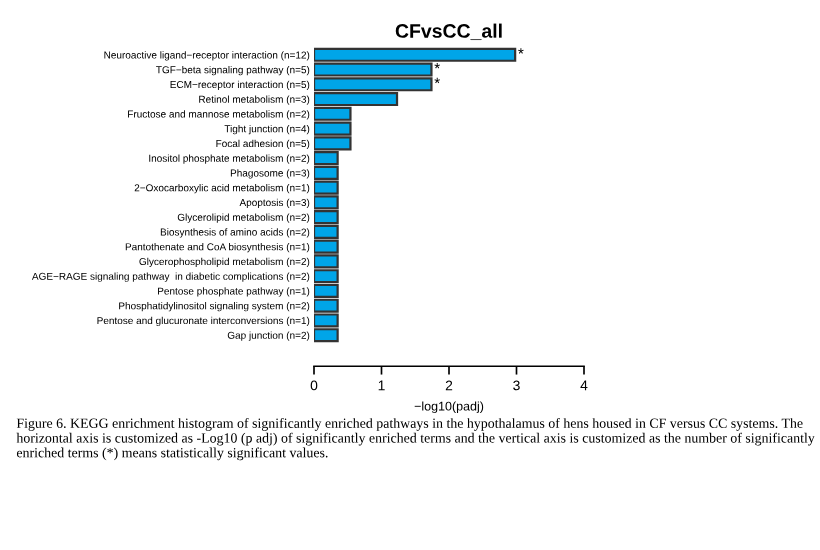  I want to click on chart-title: CFvsCC_all, so click(448, 32).